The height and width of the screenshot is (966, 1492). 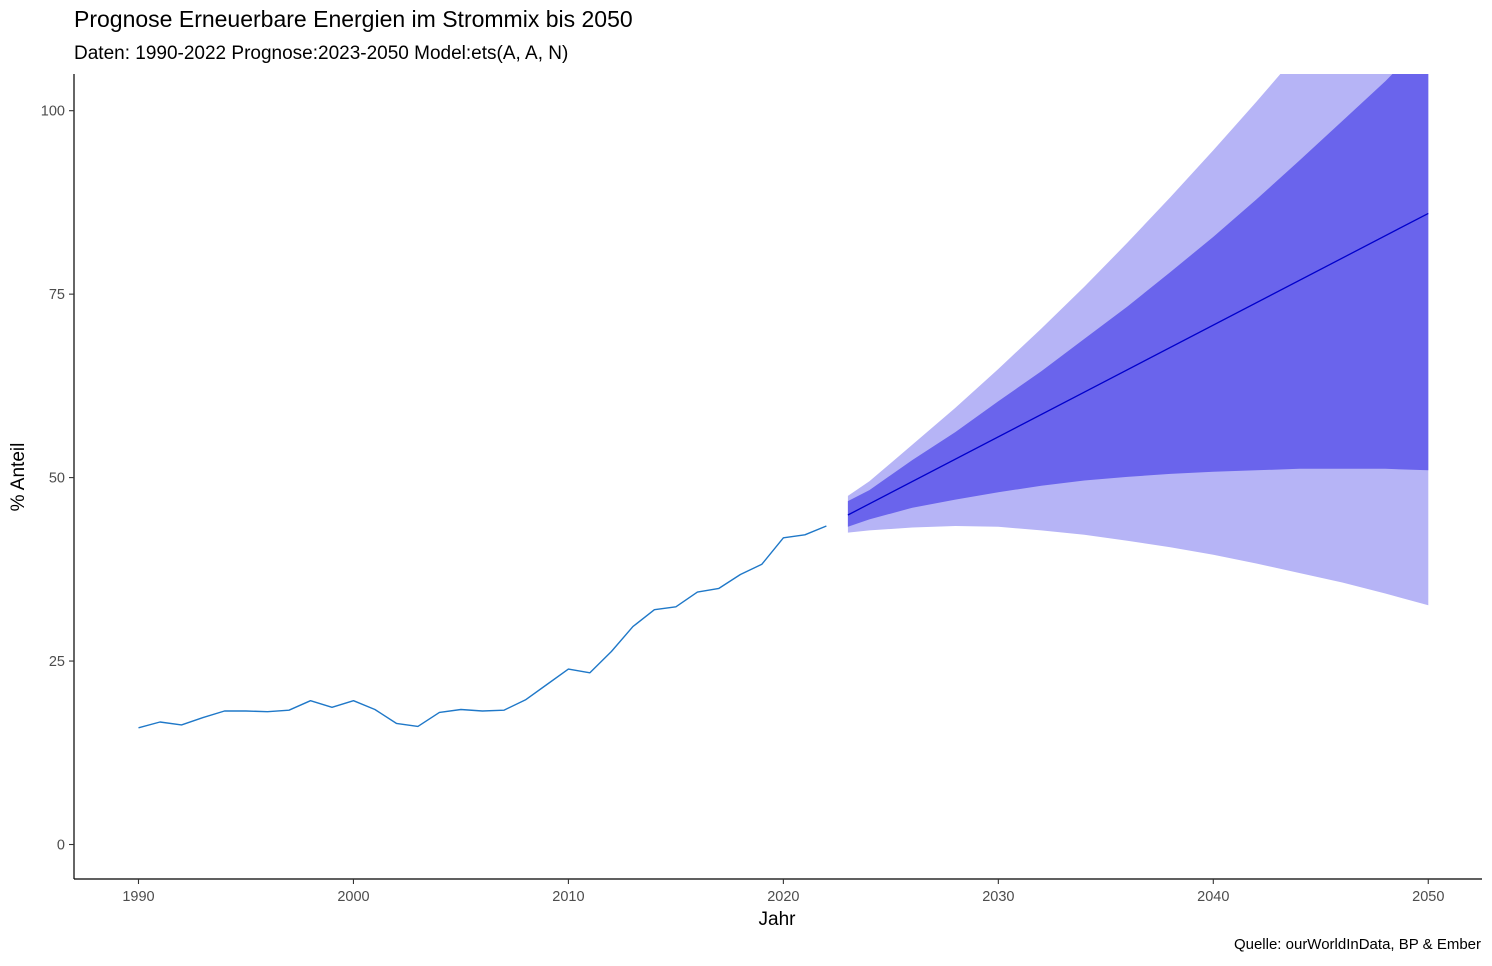 I want to click on x-tick-label: 2010, so click(x=568, y=897).